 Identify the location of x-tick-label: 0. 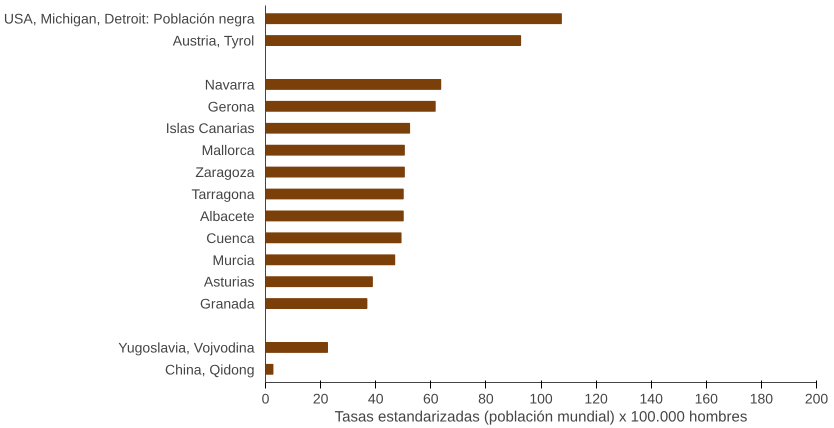
(266, 398).